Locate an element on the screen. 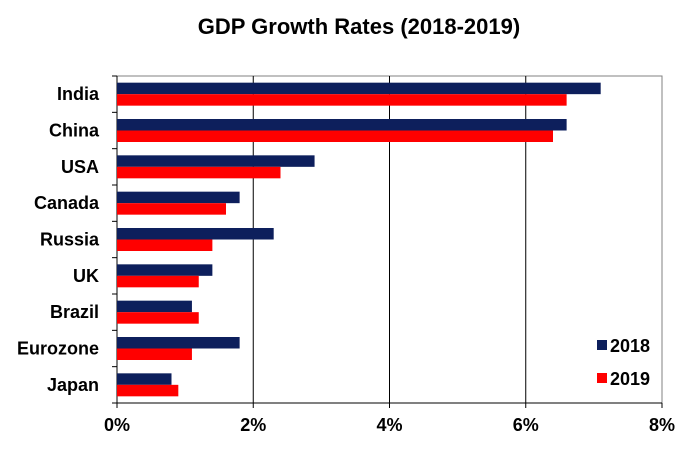  category-label-china: China is located at coordinates (74, 131).